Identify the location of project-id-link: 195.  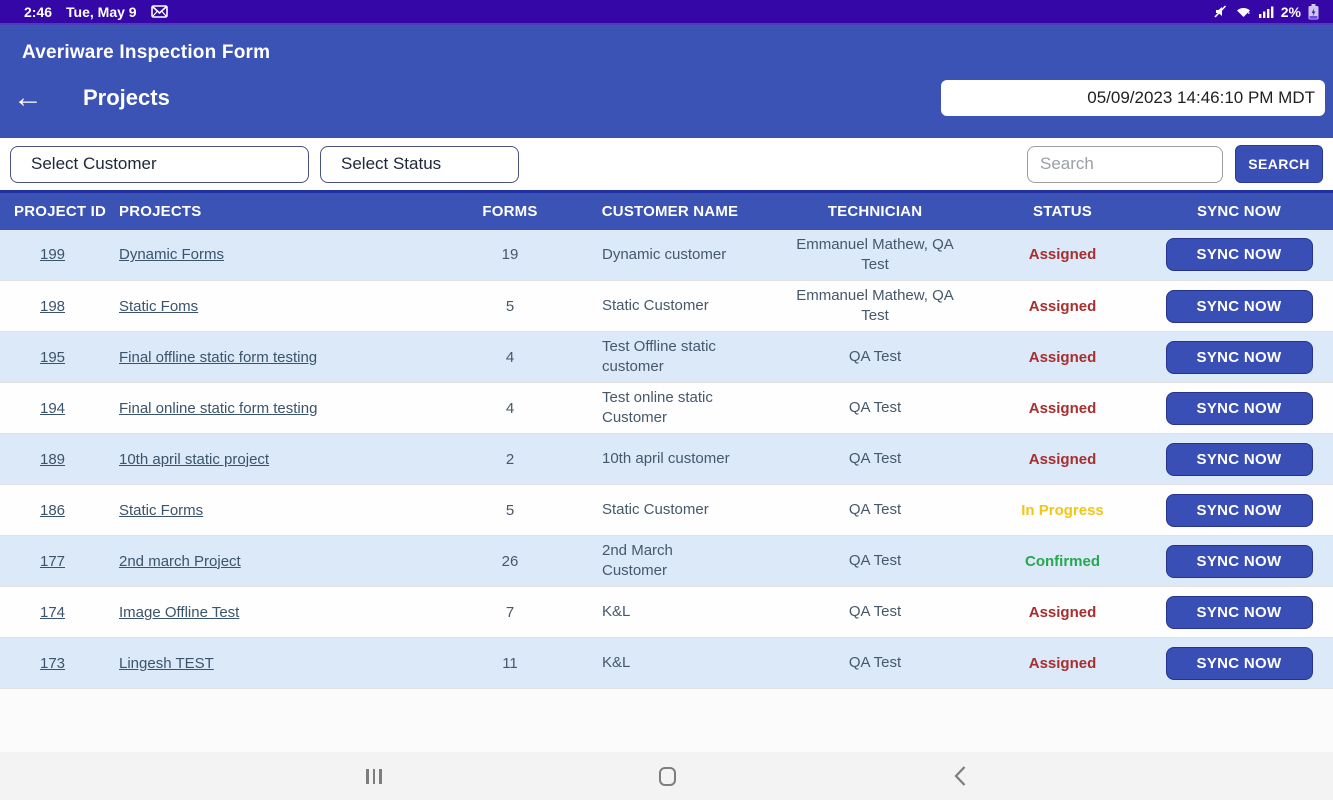
(52, 357).